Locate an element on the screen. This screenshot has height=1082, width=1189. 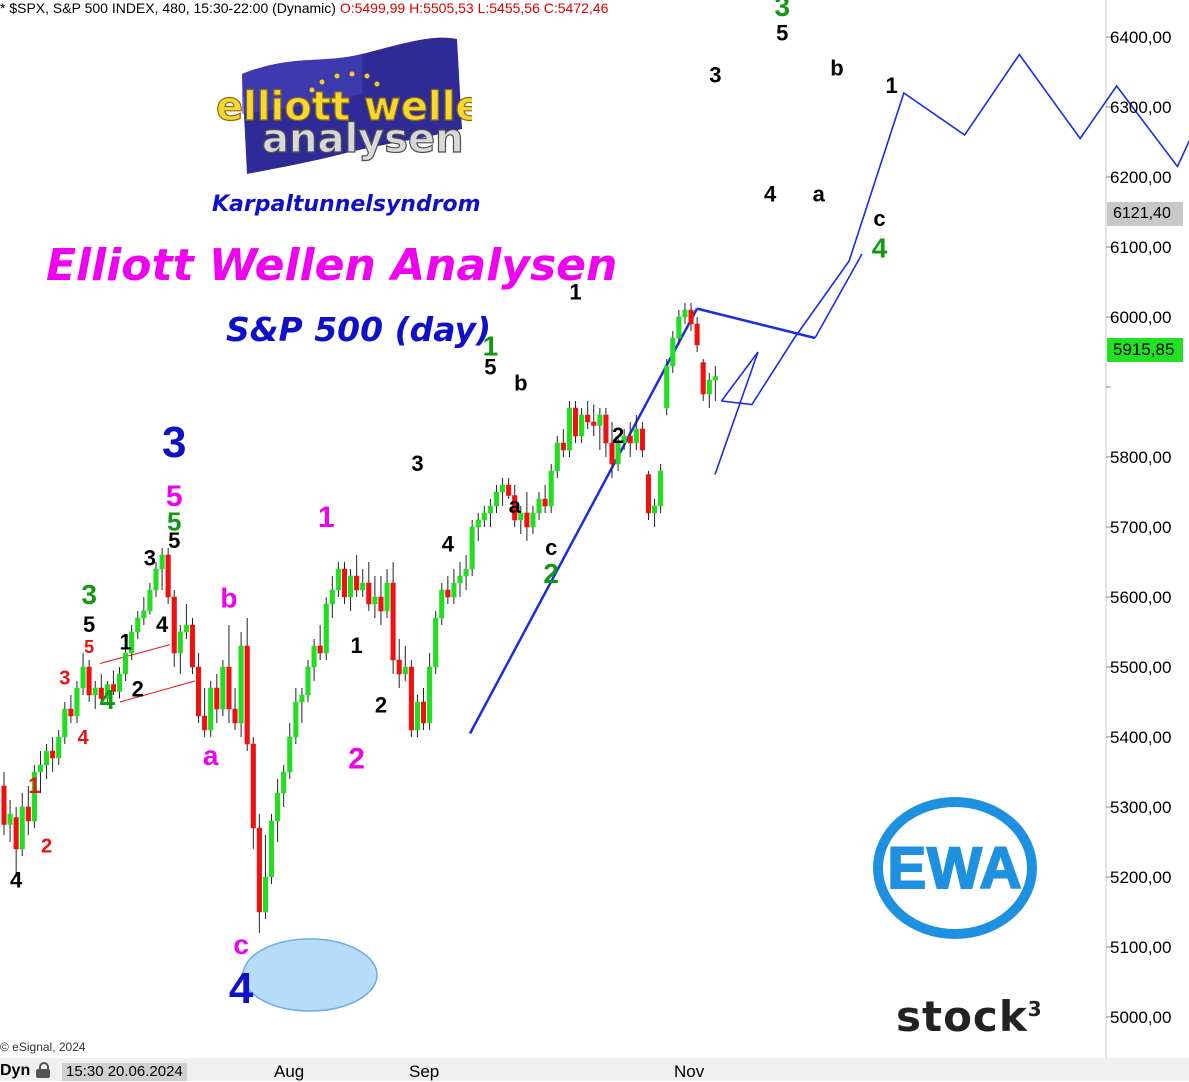
y-tick-label: 5100,00 is located at coordinates (1140, 947).